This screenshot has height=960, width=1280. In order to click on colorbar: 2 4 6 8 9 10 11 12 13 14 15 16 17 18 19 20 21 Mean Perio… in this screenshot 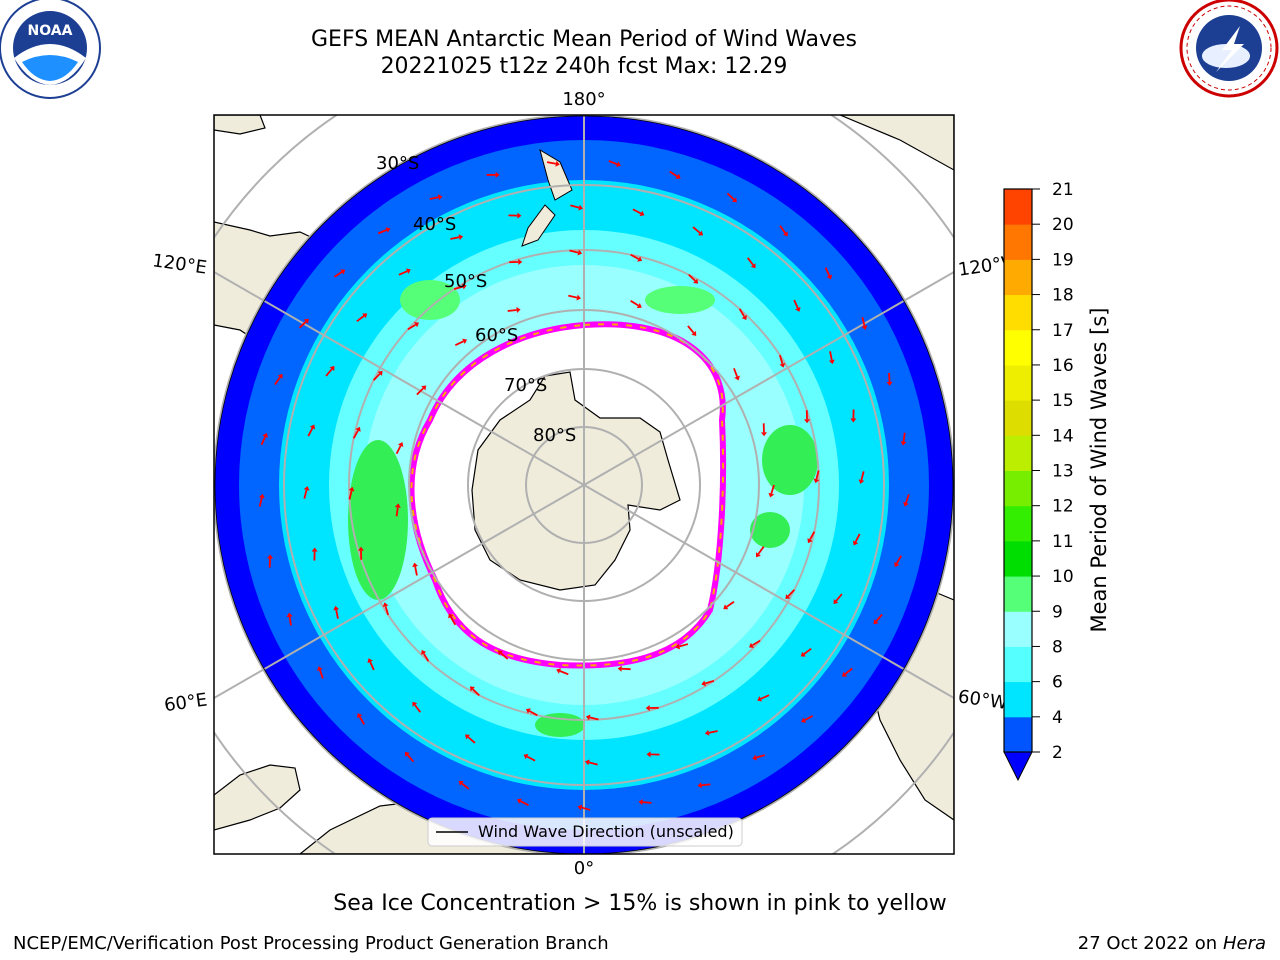, I will do `click(1057, 481)`.